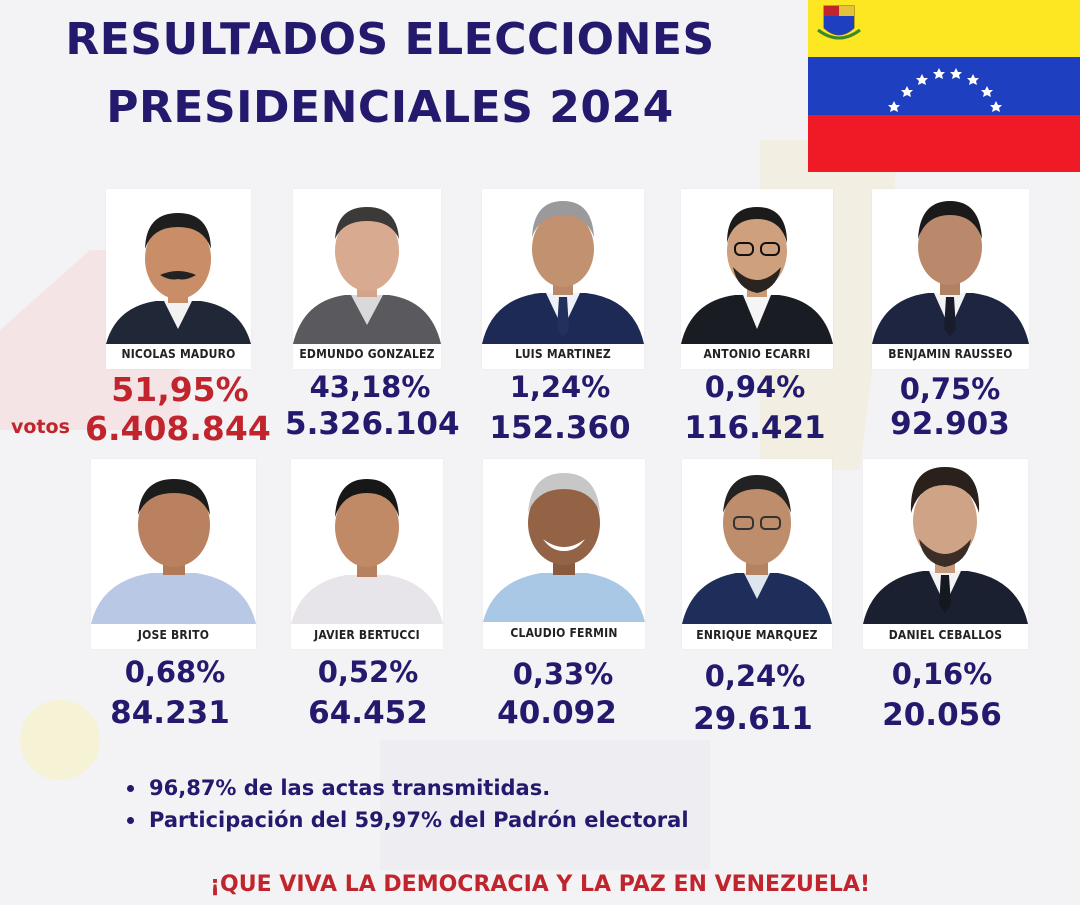 This screenshot has height=905, width=1080. What do you see at coordinates (757, 354) in the screenshot?
I see `candidate-name: ANTONIO ECARRI` at bounding box center [757, 354].